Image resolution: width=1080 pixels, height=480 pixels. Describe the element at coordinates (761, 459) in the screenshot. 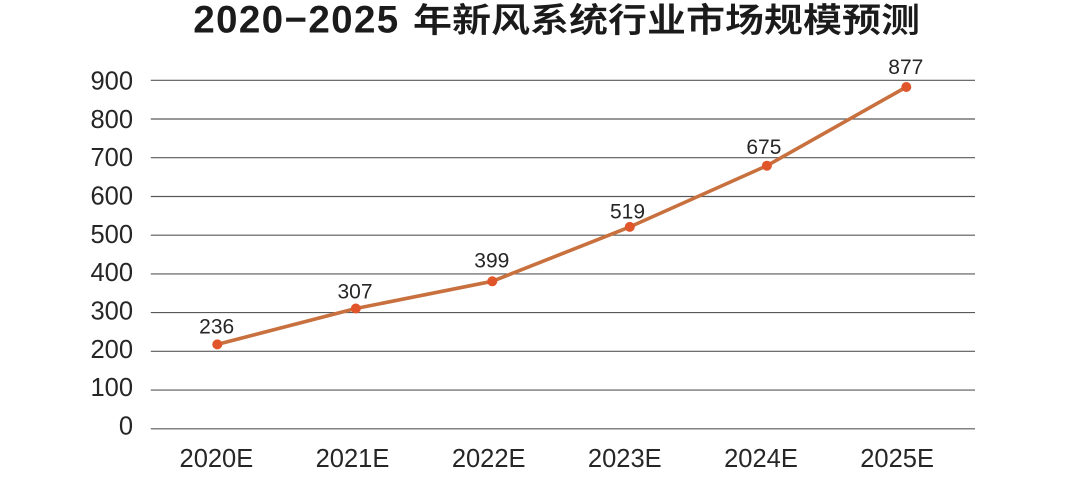

I see `svg-text: 2024E` at that location.